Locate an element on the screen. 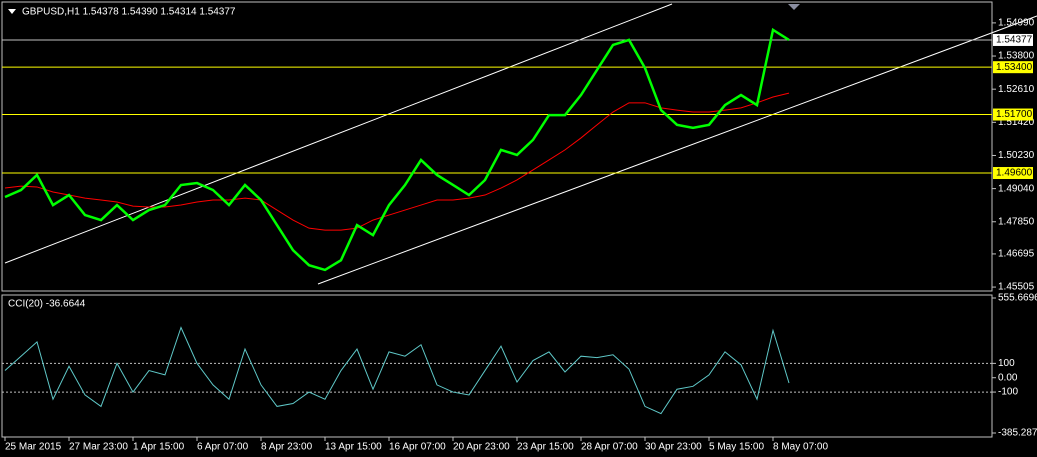 This screenshot has width=1037, height=457. x-tick-label: 5 May 15:00 is located at coordinates (736, 447).